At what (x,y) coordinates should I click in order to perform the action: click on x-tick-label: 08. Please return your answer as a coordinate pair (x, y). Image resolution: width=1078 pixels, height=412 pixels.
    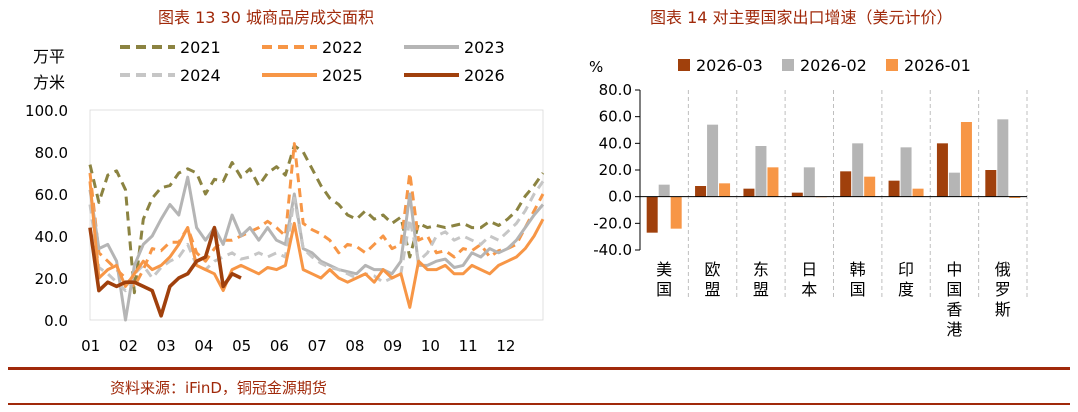
    Looking at the image, I should click on (354, 346).